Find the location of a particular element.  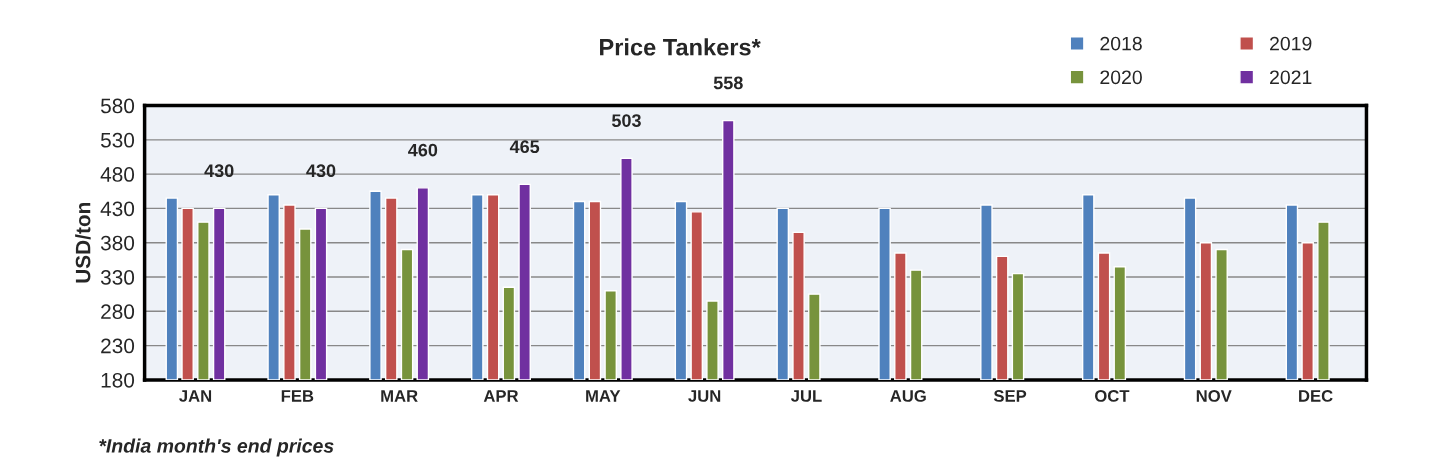

x-tick-label: JAN is located at coordinates (195, 396).